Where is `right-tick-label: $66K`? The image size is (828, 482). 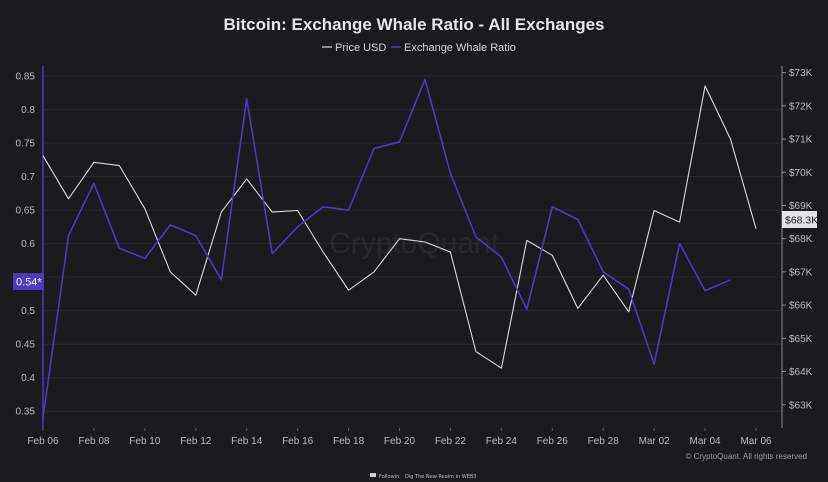
right-tick-label: $66K is located at coordinates (801, 306).